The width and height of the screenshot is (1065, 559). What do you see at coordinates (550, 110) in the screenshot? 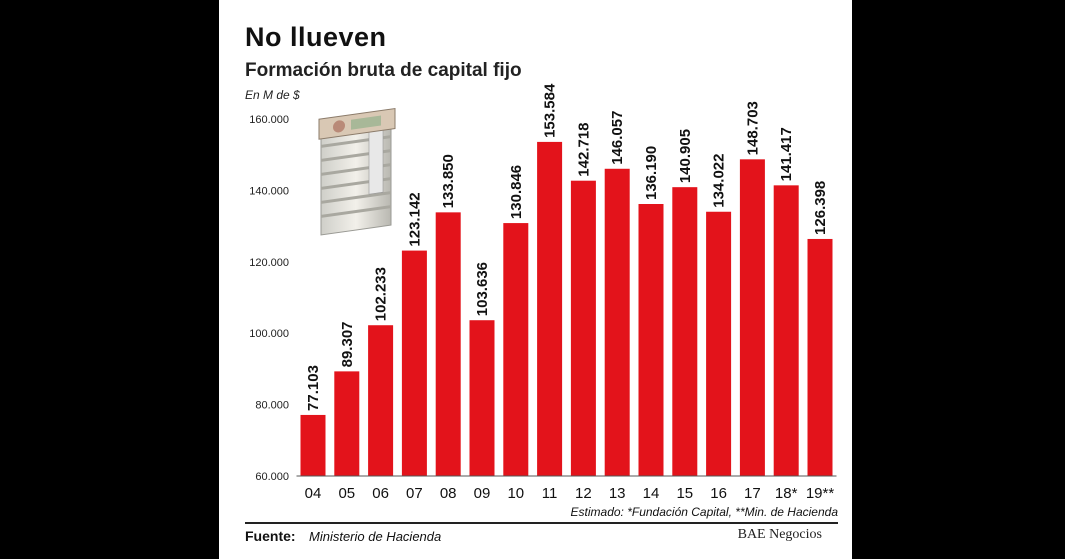
I see `bar-value-label: 153.584` at bounding box center [550, 110].